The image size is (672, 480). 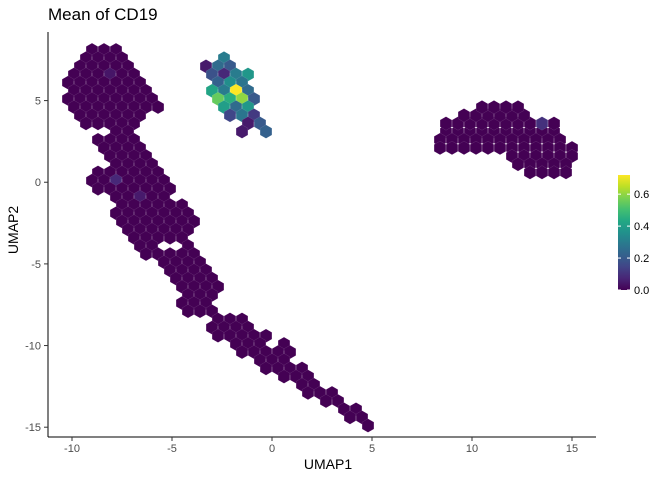 What do you see at coordinates (633, 236) in the screenshot?
I see `colorbar-legend: 0.0 0.2 0.4 0.6` at bounding box center [633, 236].